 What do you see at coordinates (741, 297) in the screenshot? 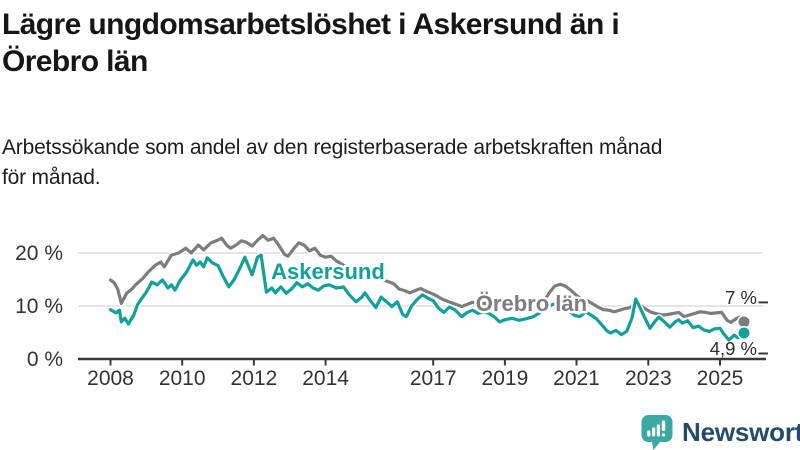
I see `end-value-label--rebro-l-n: 7 %` at bounding box center [741, 297].